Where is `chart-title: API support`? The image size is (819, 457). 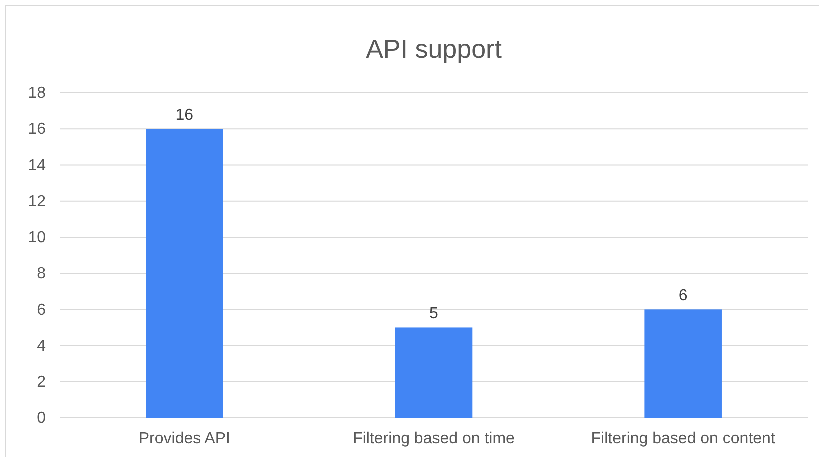 chart-title: API support is located at coordinates (434, 49).